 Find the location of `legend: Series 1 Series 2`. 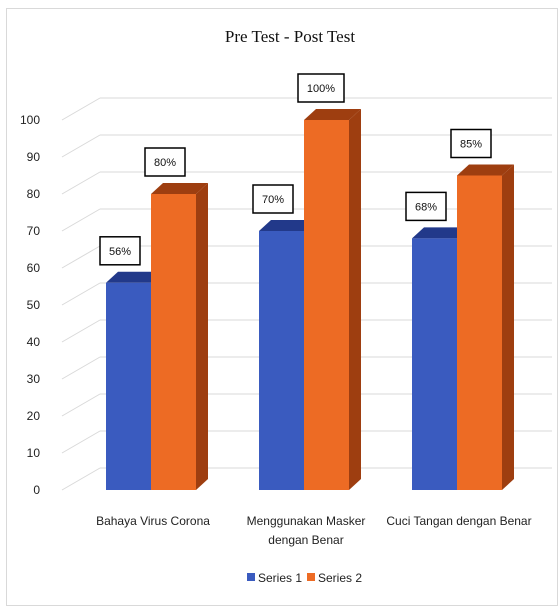

legend: Series 1 Series 2 is located at coordinates (304, 578).